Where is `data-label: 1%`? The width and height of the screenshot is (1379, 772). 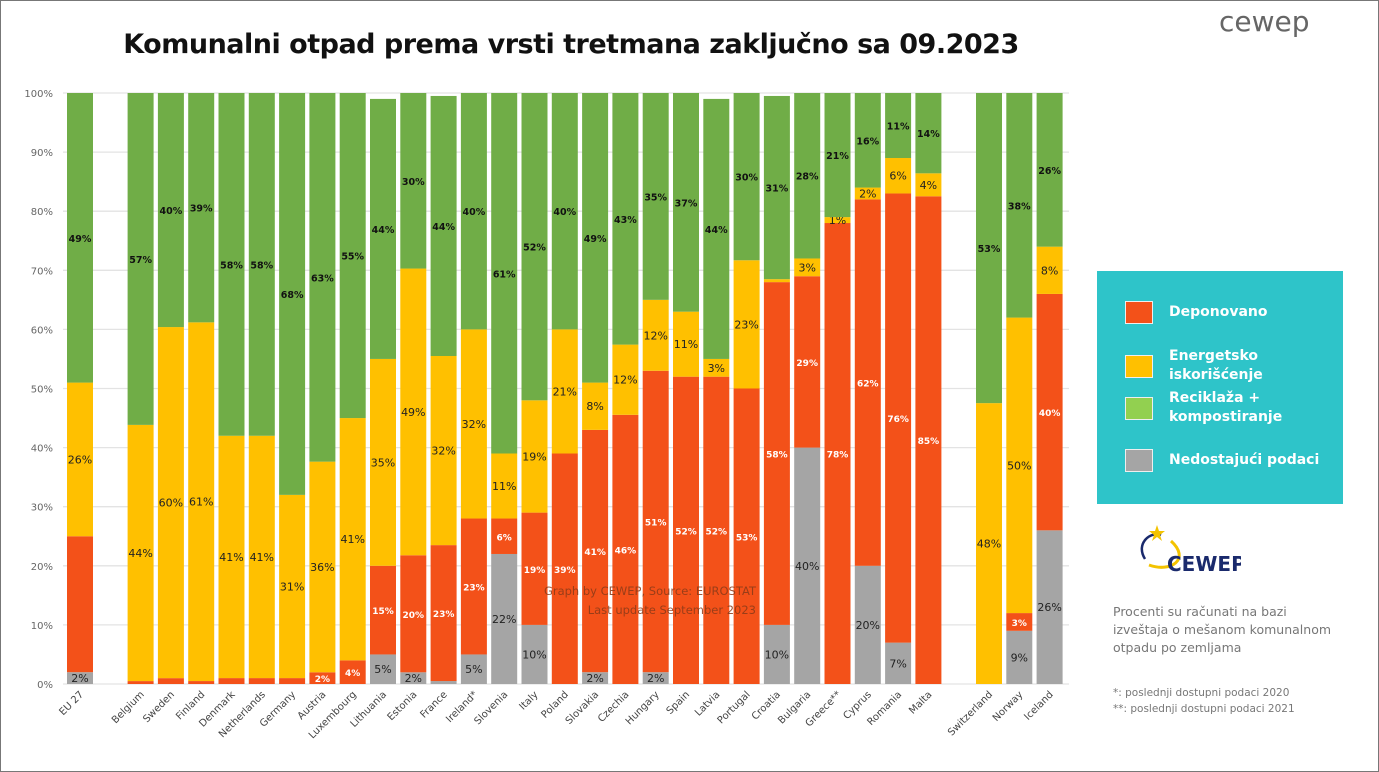 data-label: 1% is located at coordinates (837, 220).